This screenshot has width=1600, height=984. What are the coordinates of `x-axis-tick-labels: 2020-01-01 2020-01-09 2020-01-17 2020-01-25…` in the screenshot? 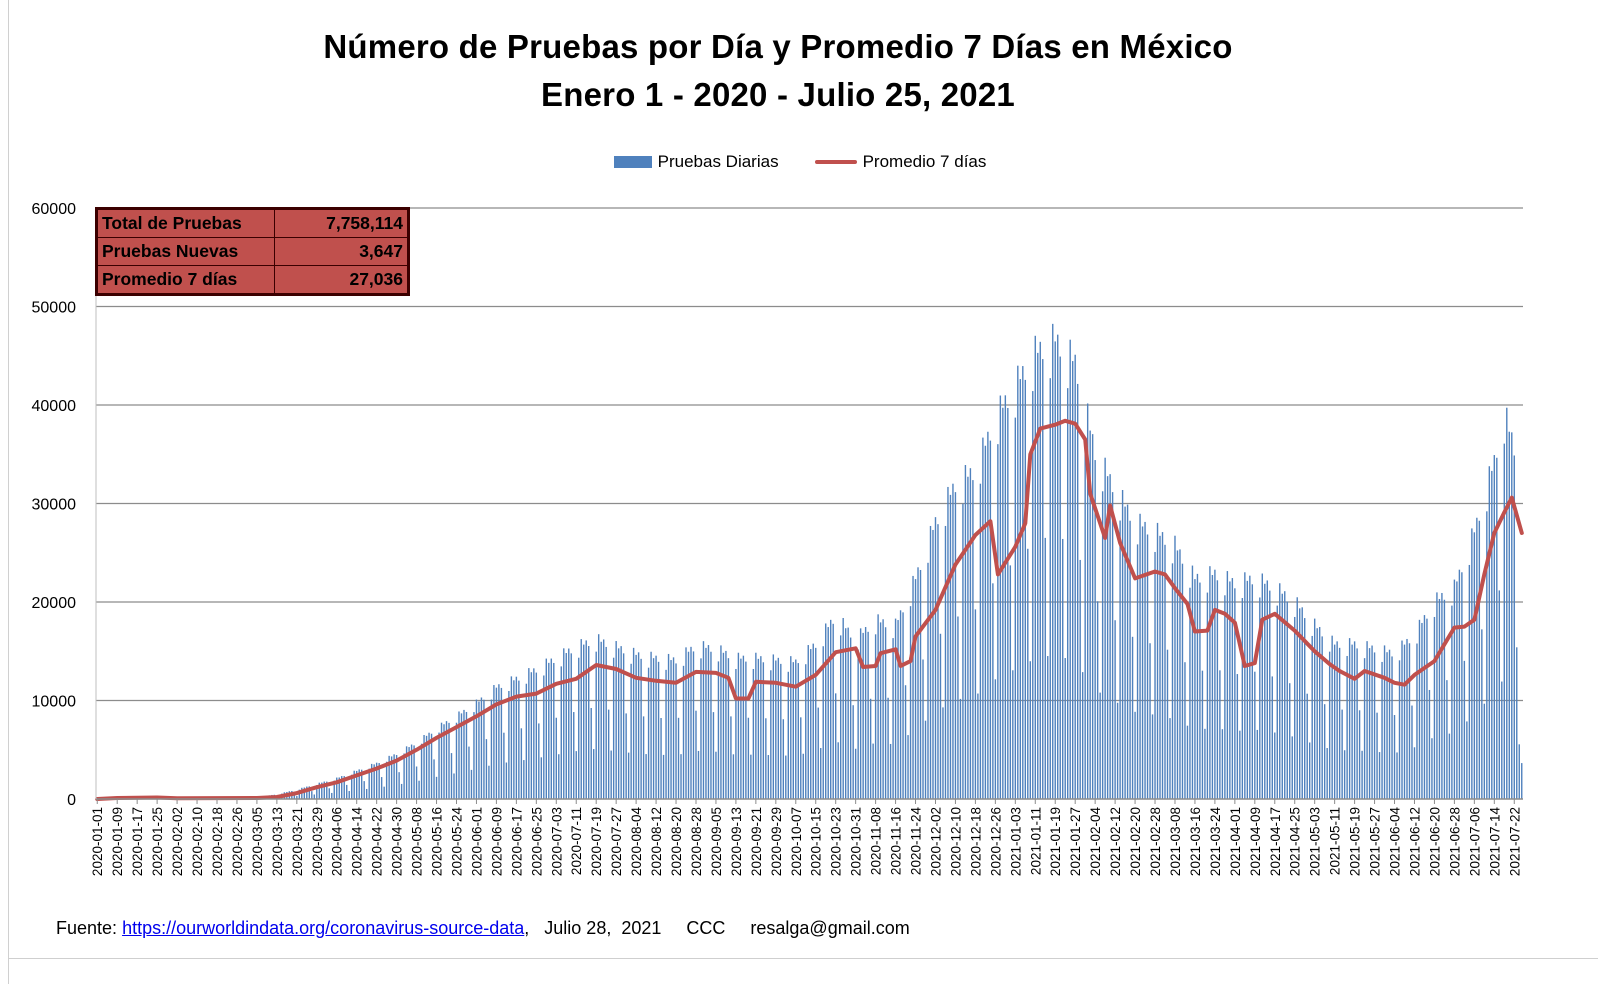 It's located at (806, 837).